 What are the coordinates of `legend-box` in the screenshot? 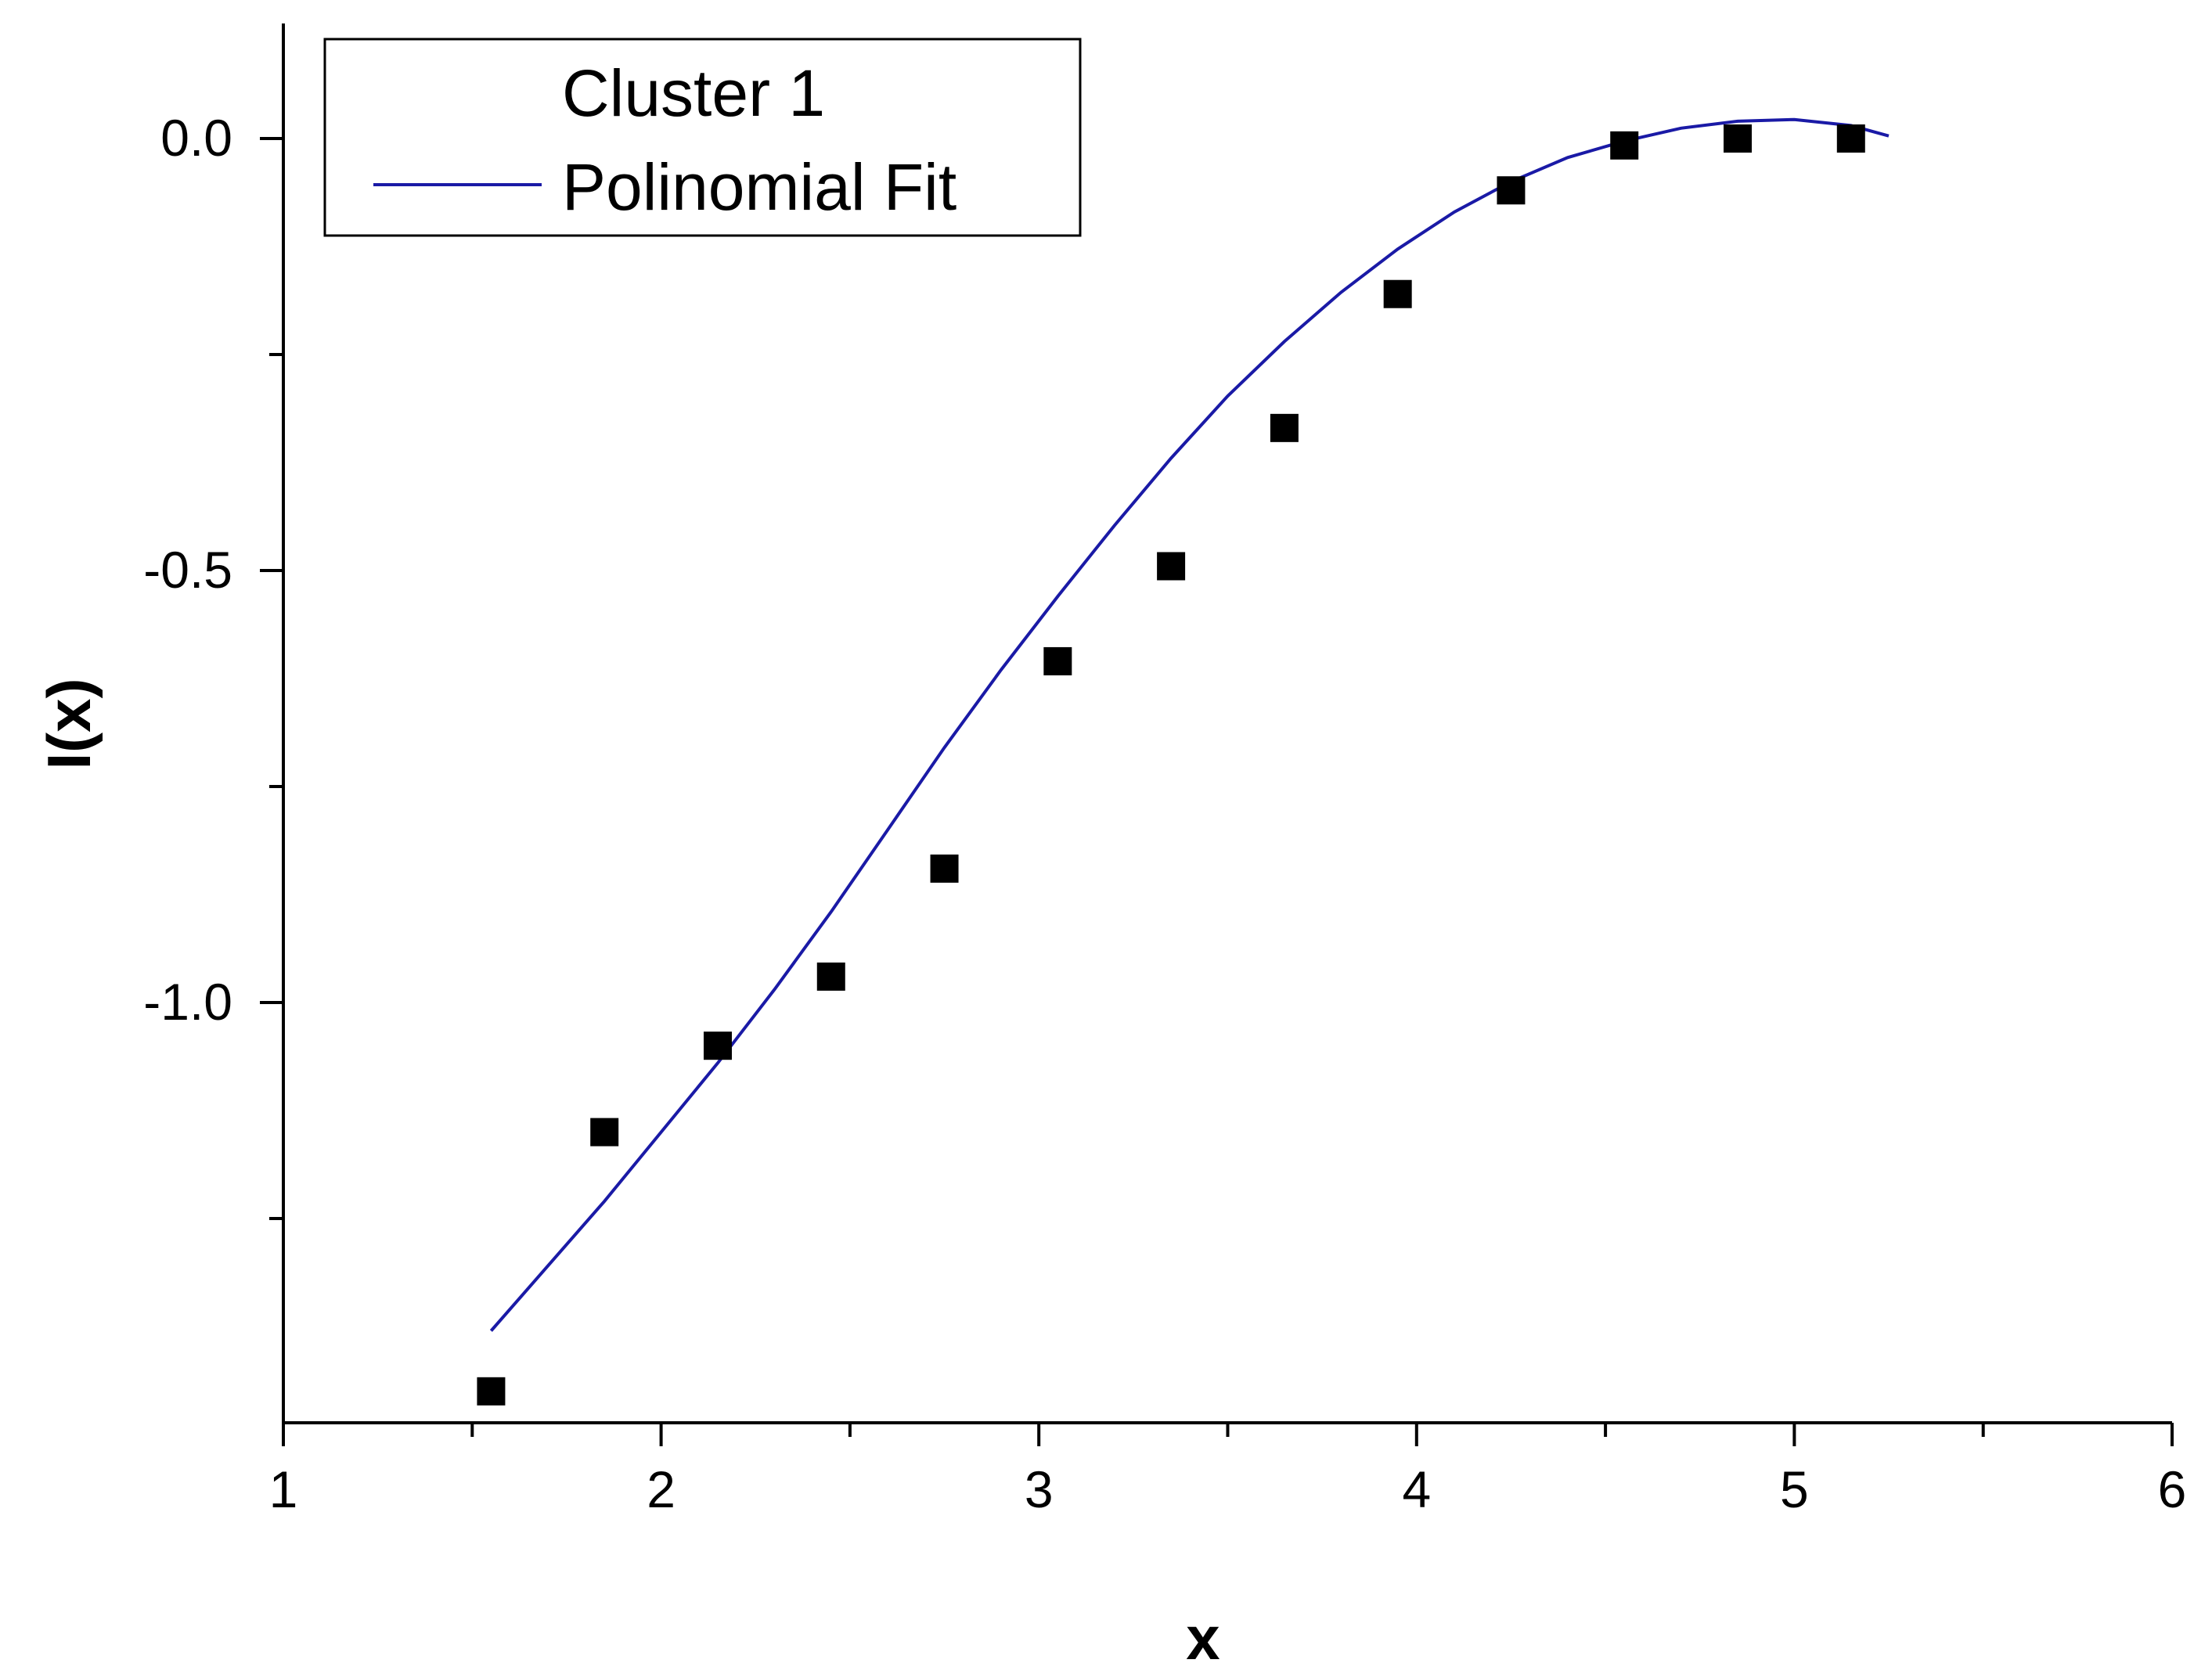 It's located at (702, 137).